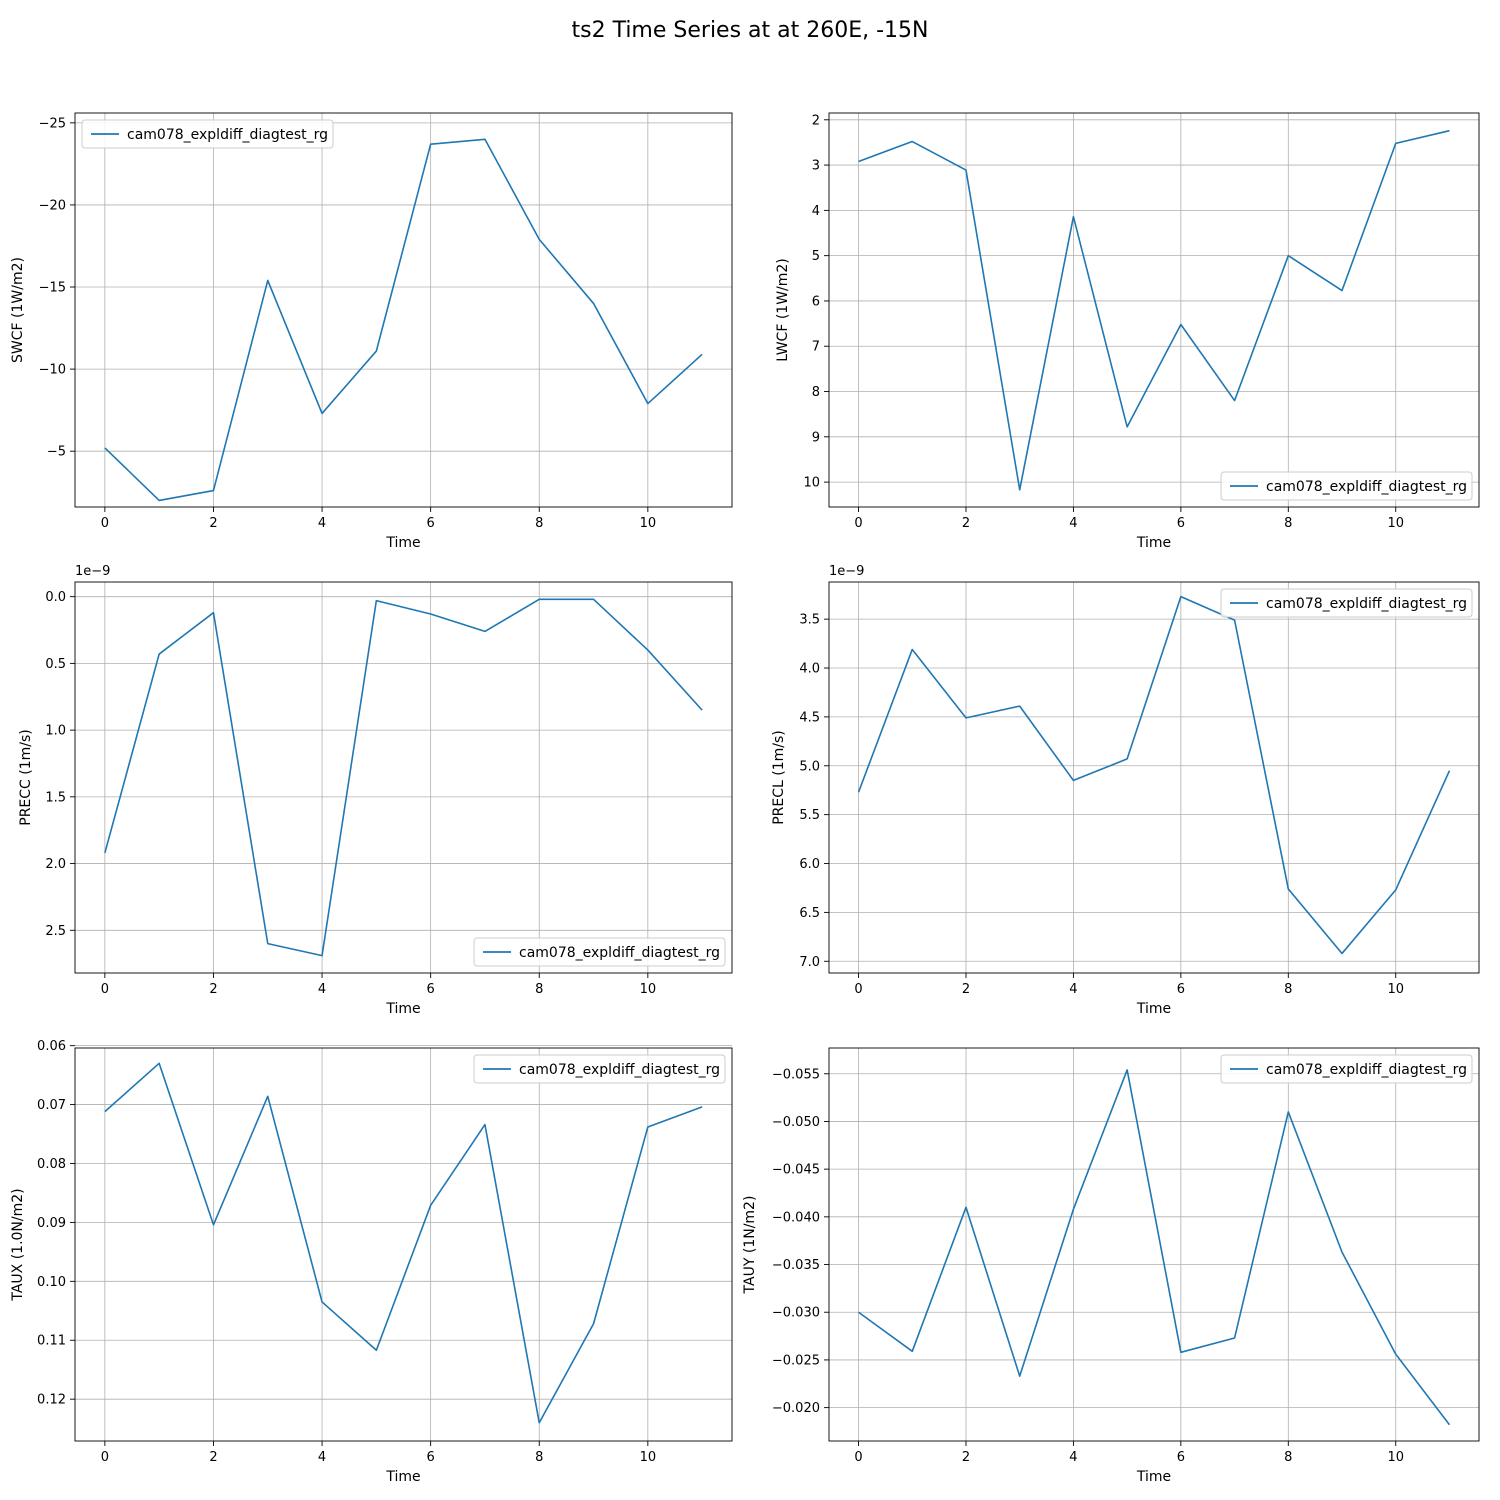  Describe the element at coordinates (796, 1217) in the screenshot. I see `y-tick-label: −0.040` at that location.